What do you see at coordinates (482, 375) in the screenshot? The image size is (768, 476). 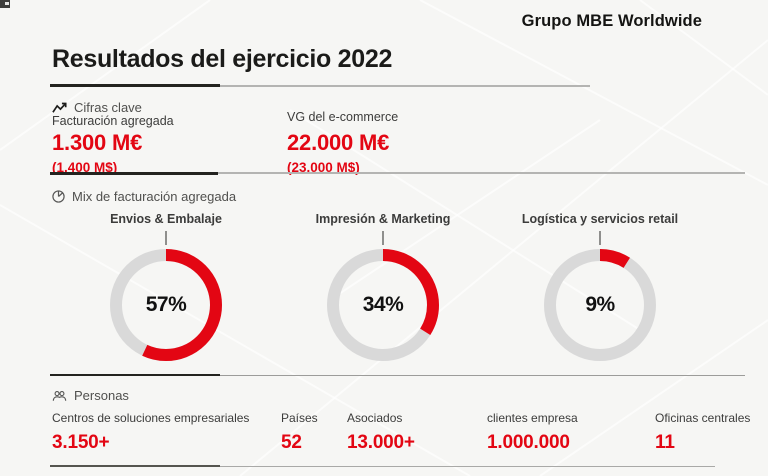 I see `mix-divider-gray` at bounding box center [482, 375].